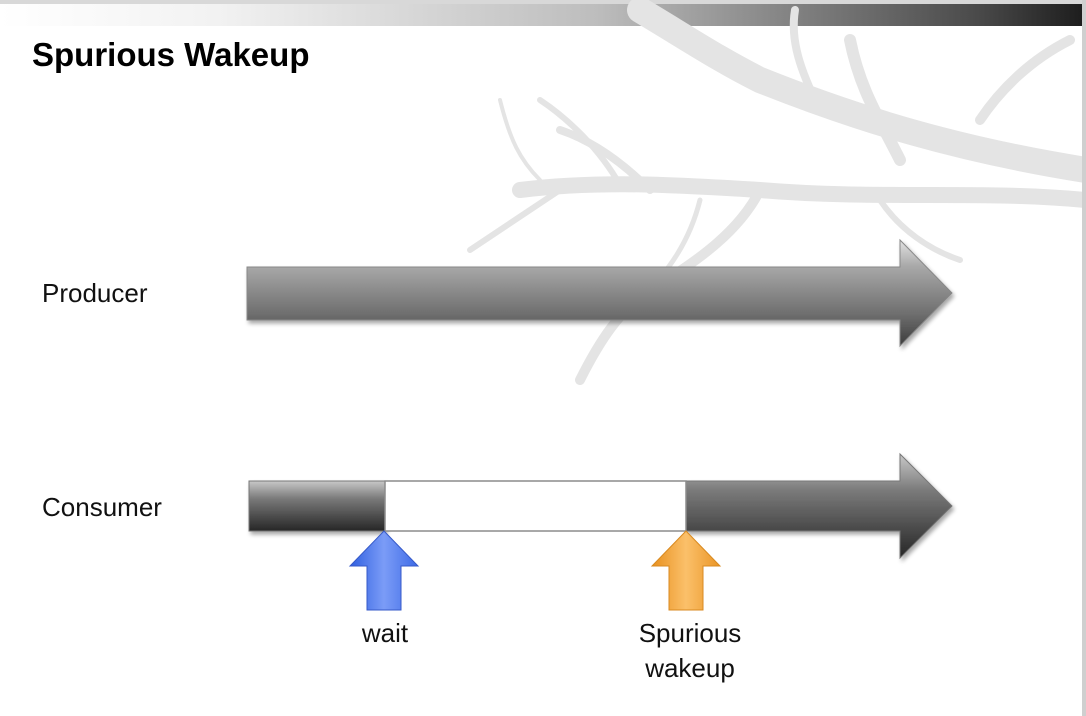 This screenshot has width=1086, height=716. I want to click on right-edge-border, so click(1084, 358).